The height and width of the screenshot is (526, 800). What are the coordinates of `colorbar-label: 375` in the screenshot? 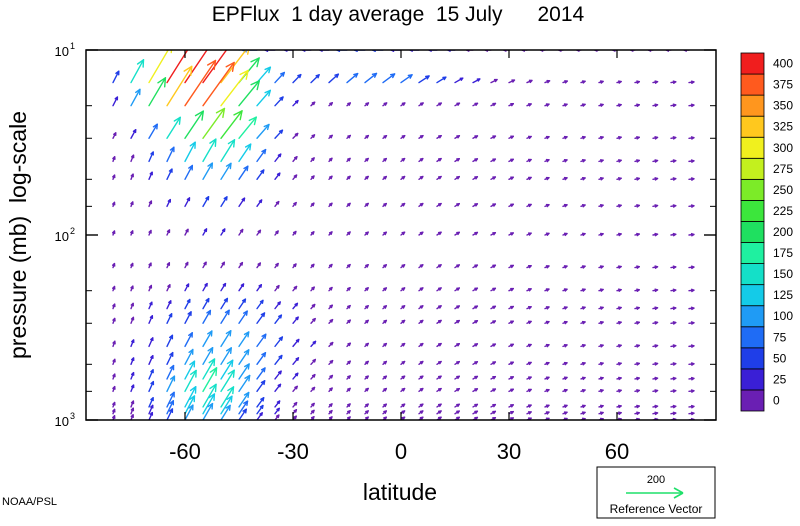 It's located at (783, 85).